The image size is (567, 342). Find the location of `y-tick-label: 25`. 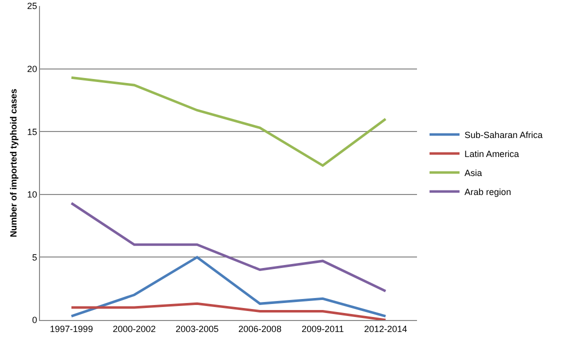

y-tick-label: 25 is located at coordinates (32, 6).